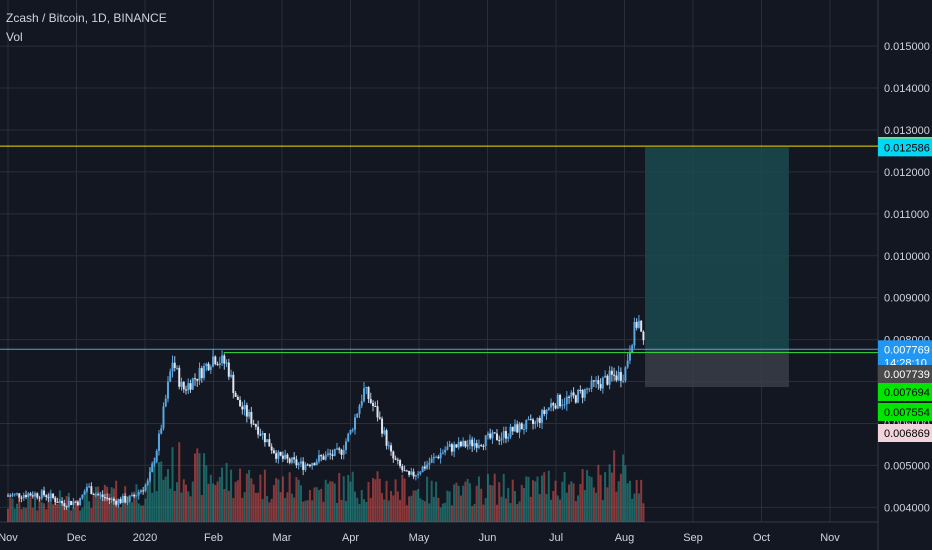 The height and width of the screenshot is (550, 932). Describe the element at coordinates (625, 538) in the screenshot. I see `x-tick-label: Aug` at that location.